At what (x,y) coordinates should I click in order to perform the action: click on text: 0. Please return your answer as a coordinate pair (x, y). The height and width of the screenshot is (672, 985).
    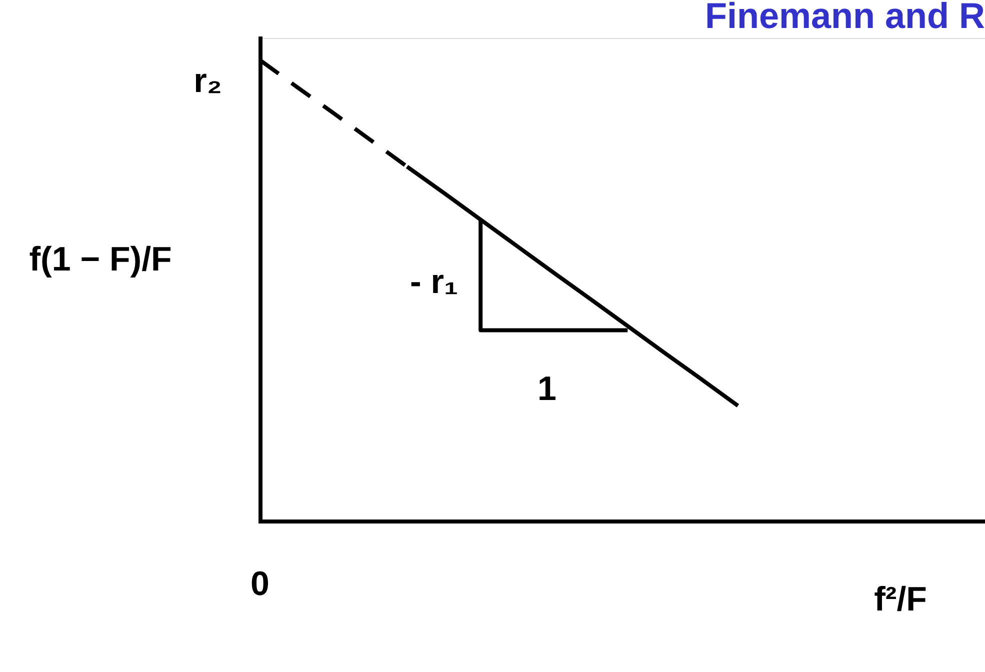
    Looking at the image, I should click on (260, 584).